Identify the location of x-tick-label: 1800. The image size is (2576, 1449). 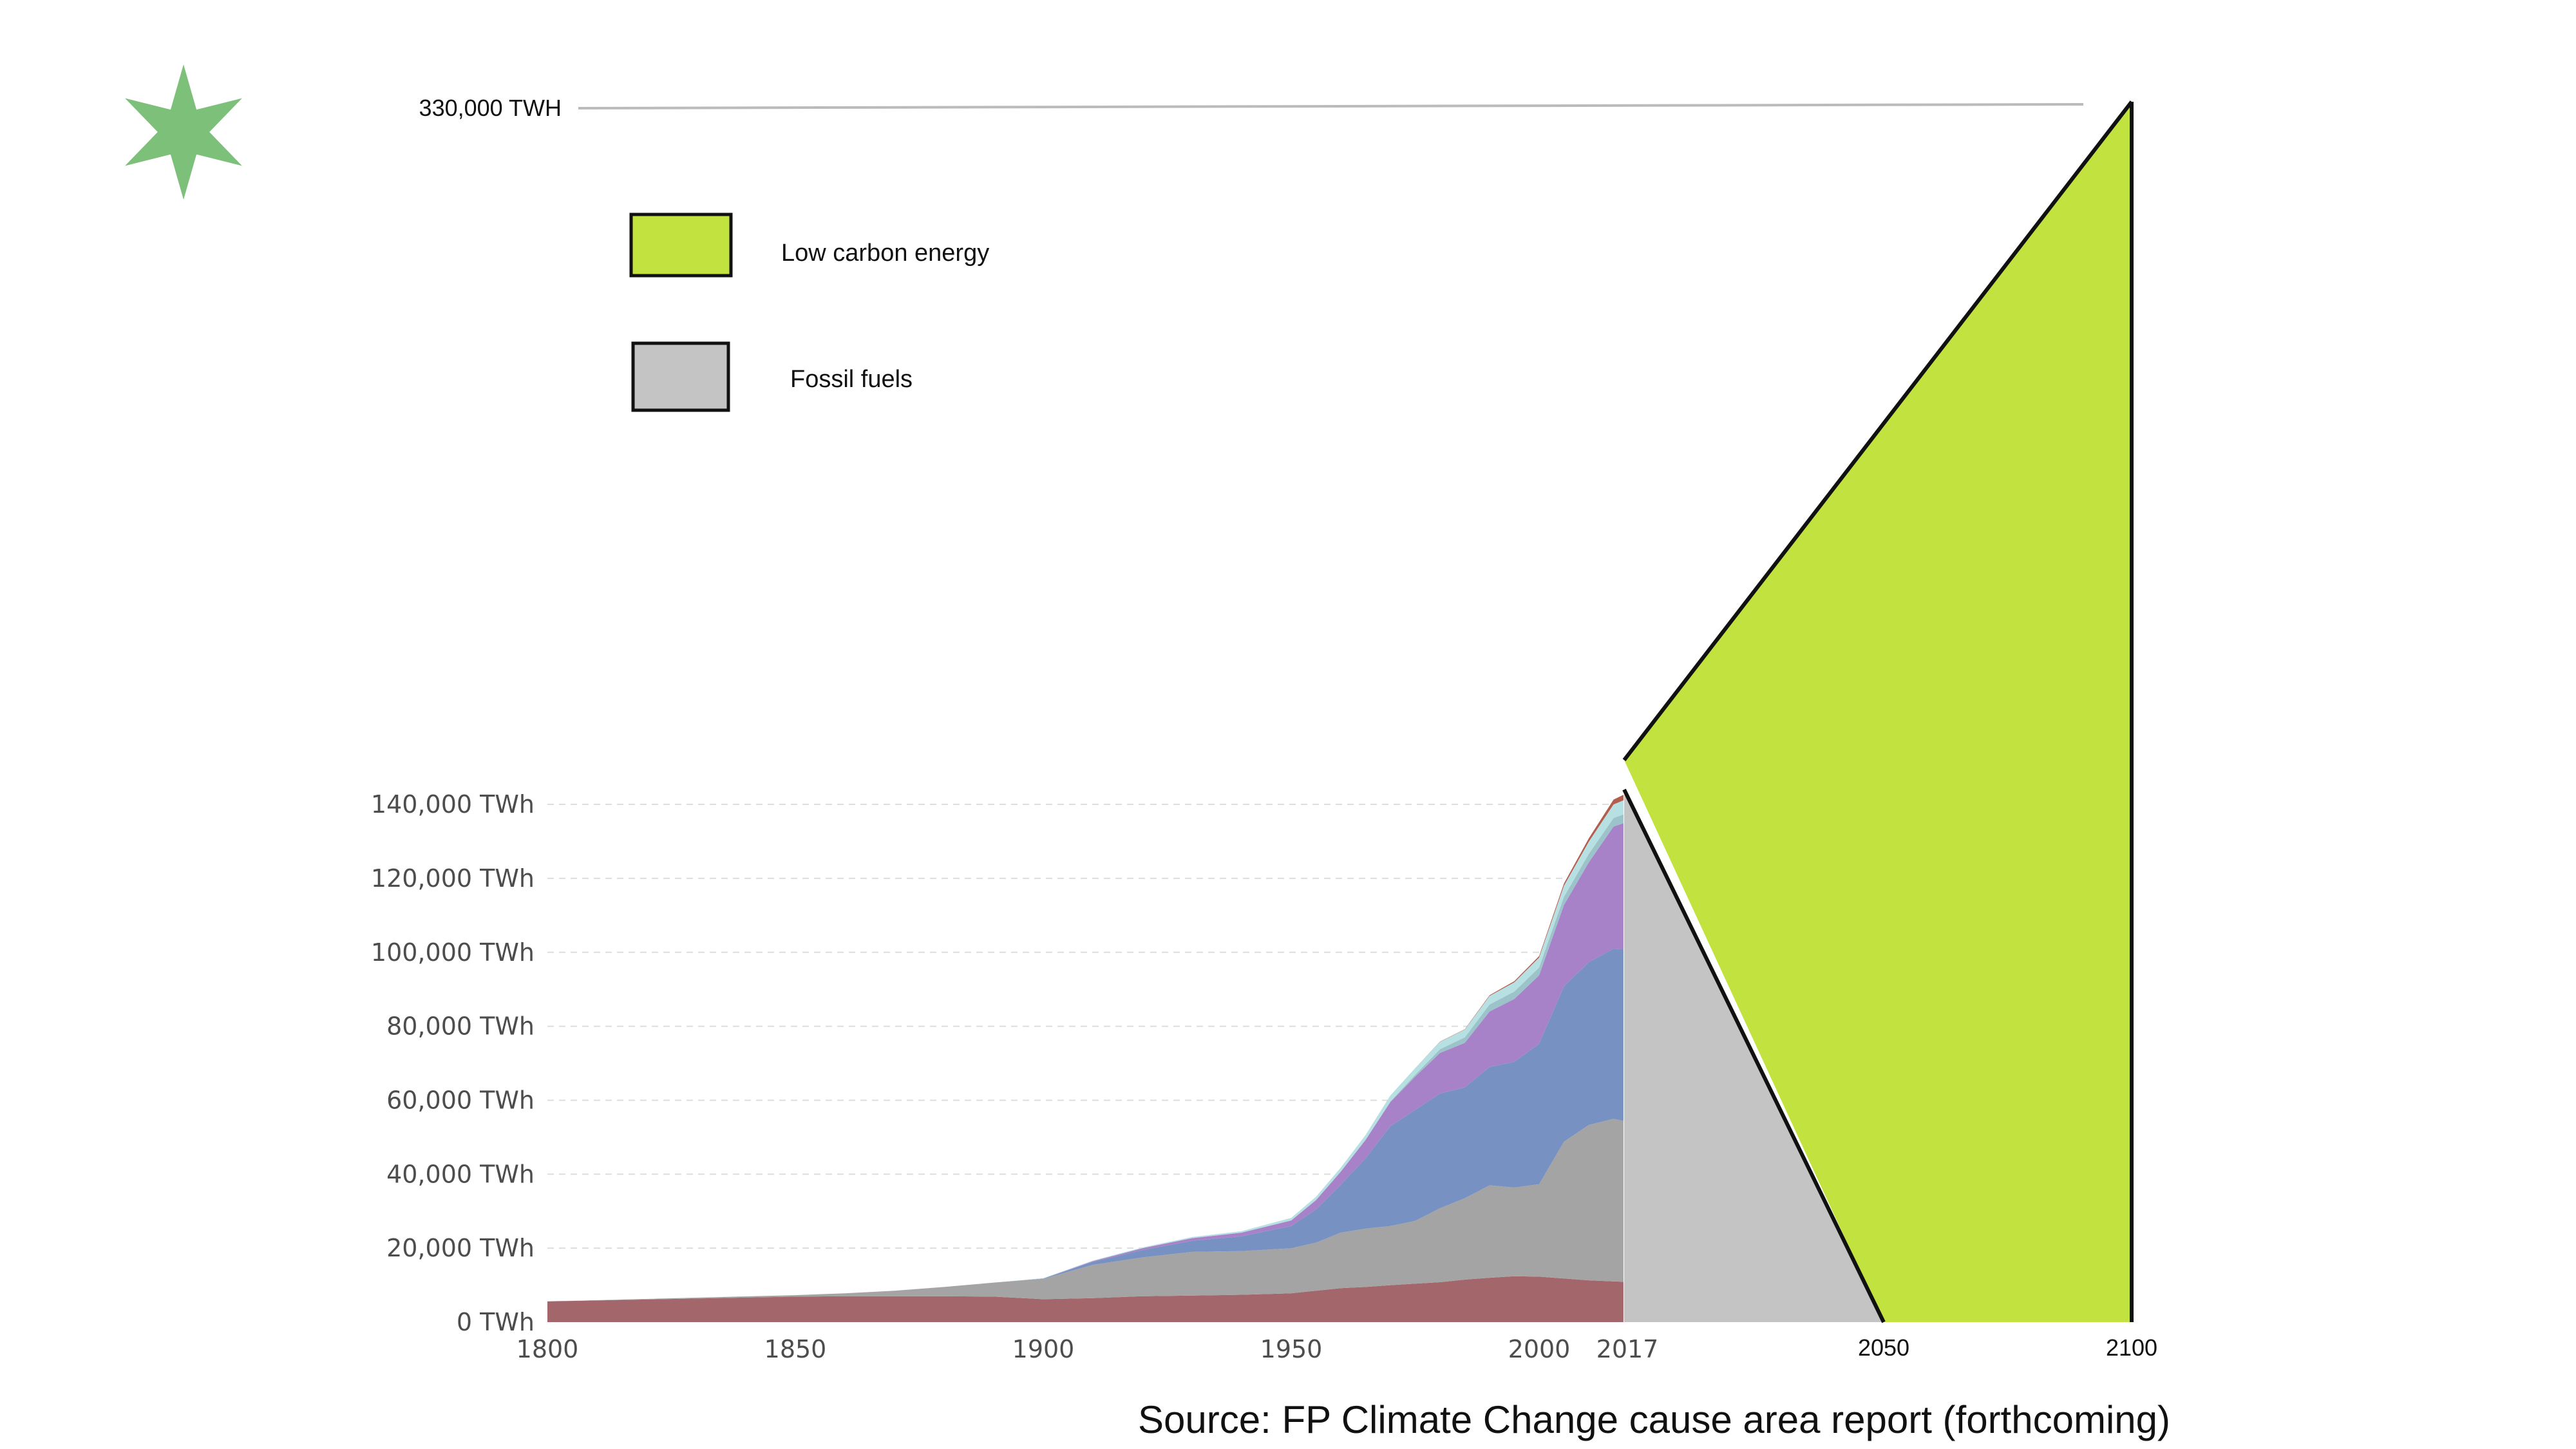
(547, 1349).